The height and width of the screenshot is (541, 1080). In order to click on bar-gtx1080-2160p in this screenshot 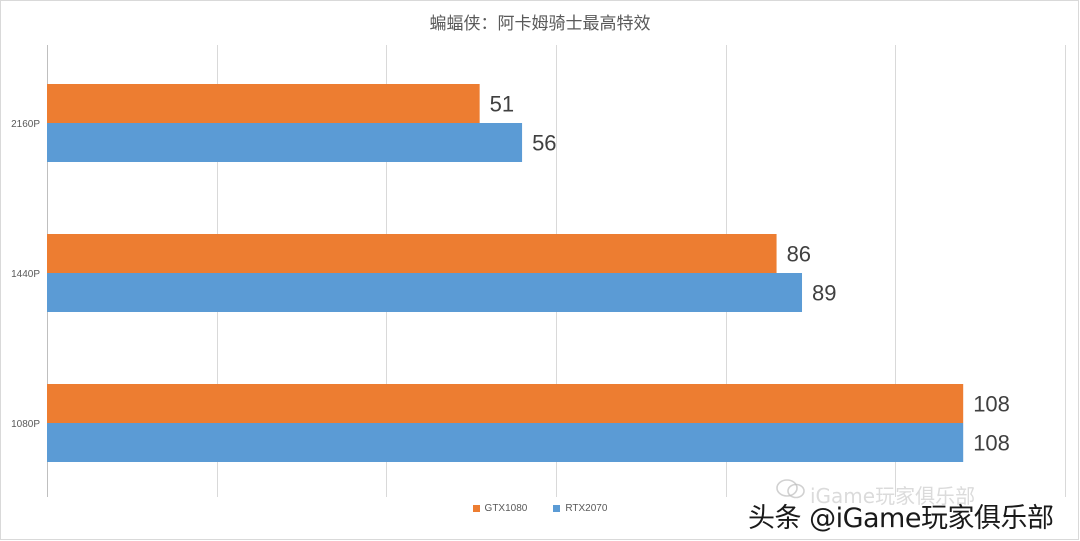, I will do `click(263, 103)`.